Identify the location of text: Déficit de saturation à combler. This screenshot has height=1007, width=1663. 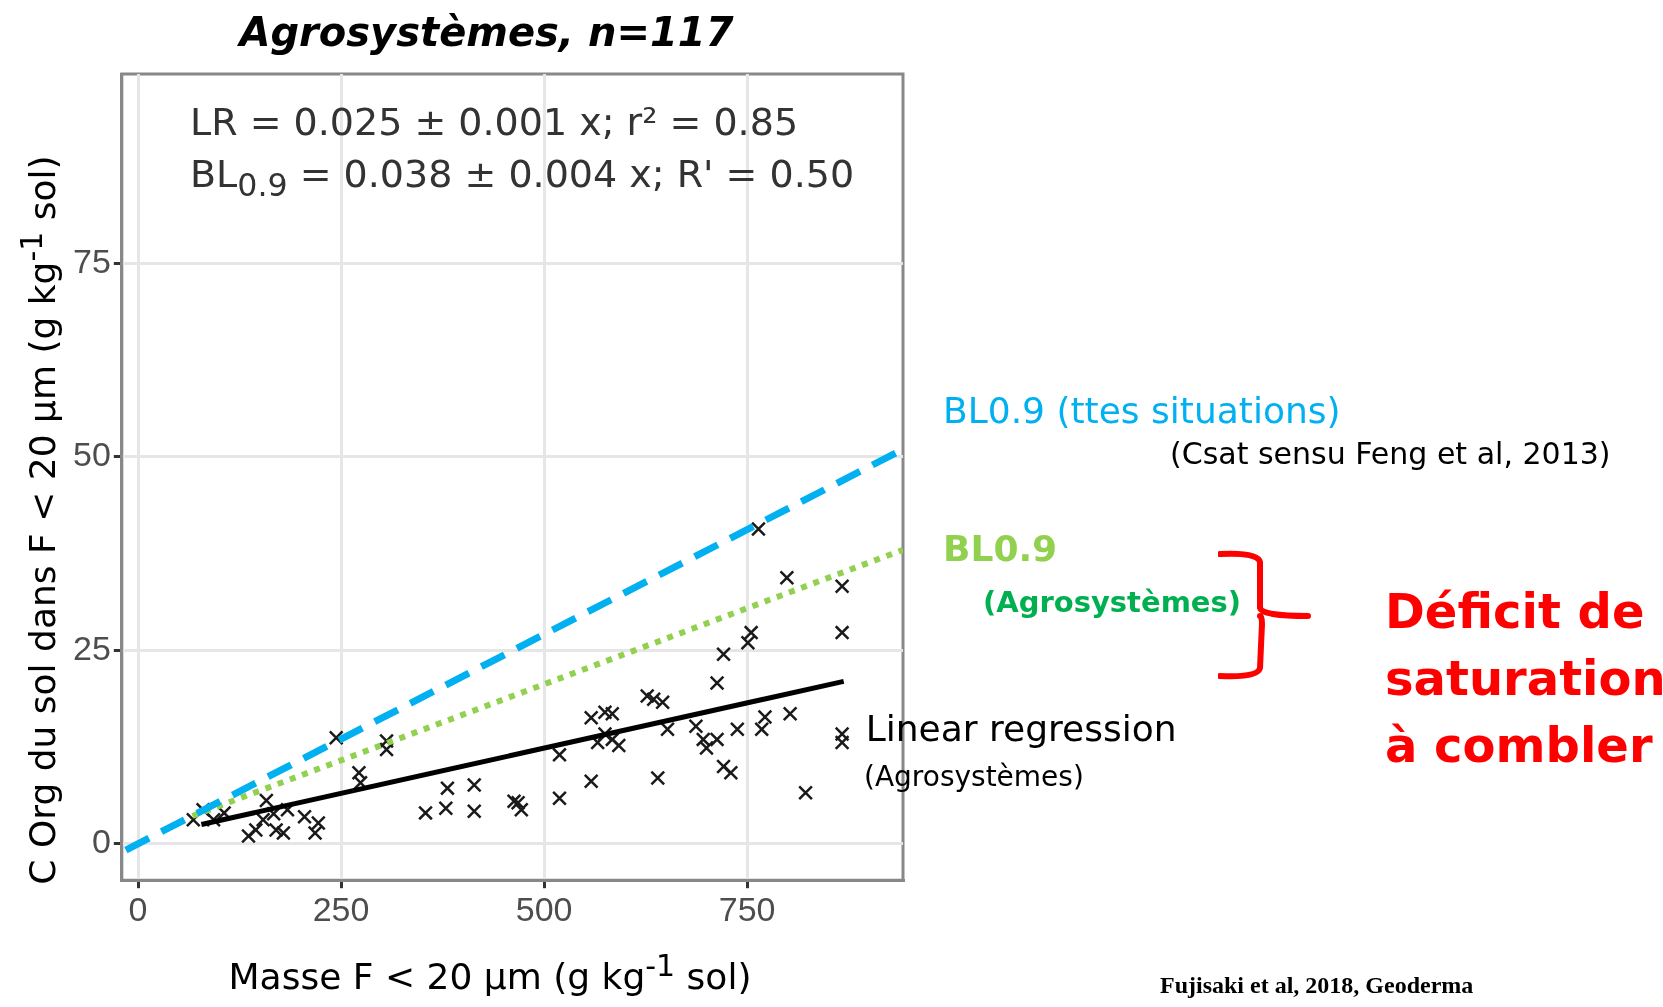
(1524, 679).